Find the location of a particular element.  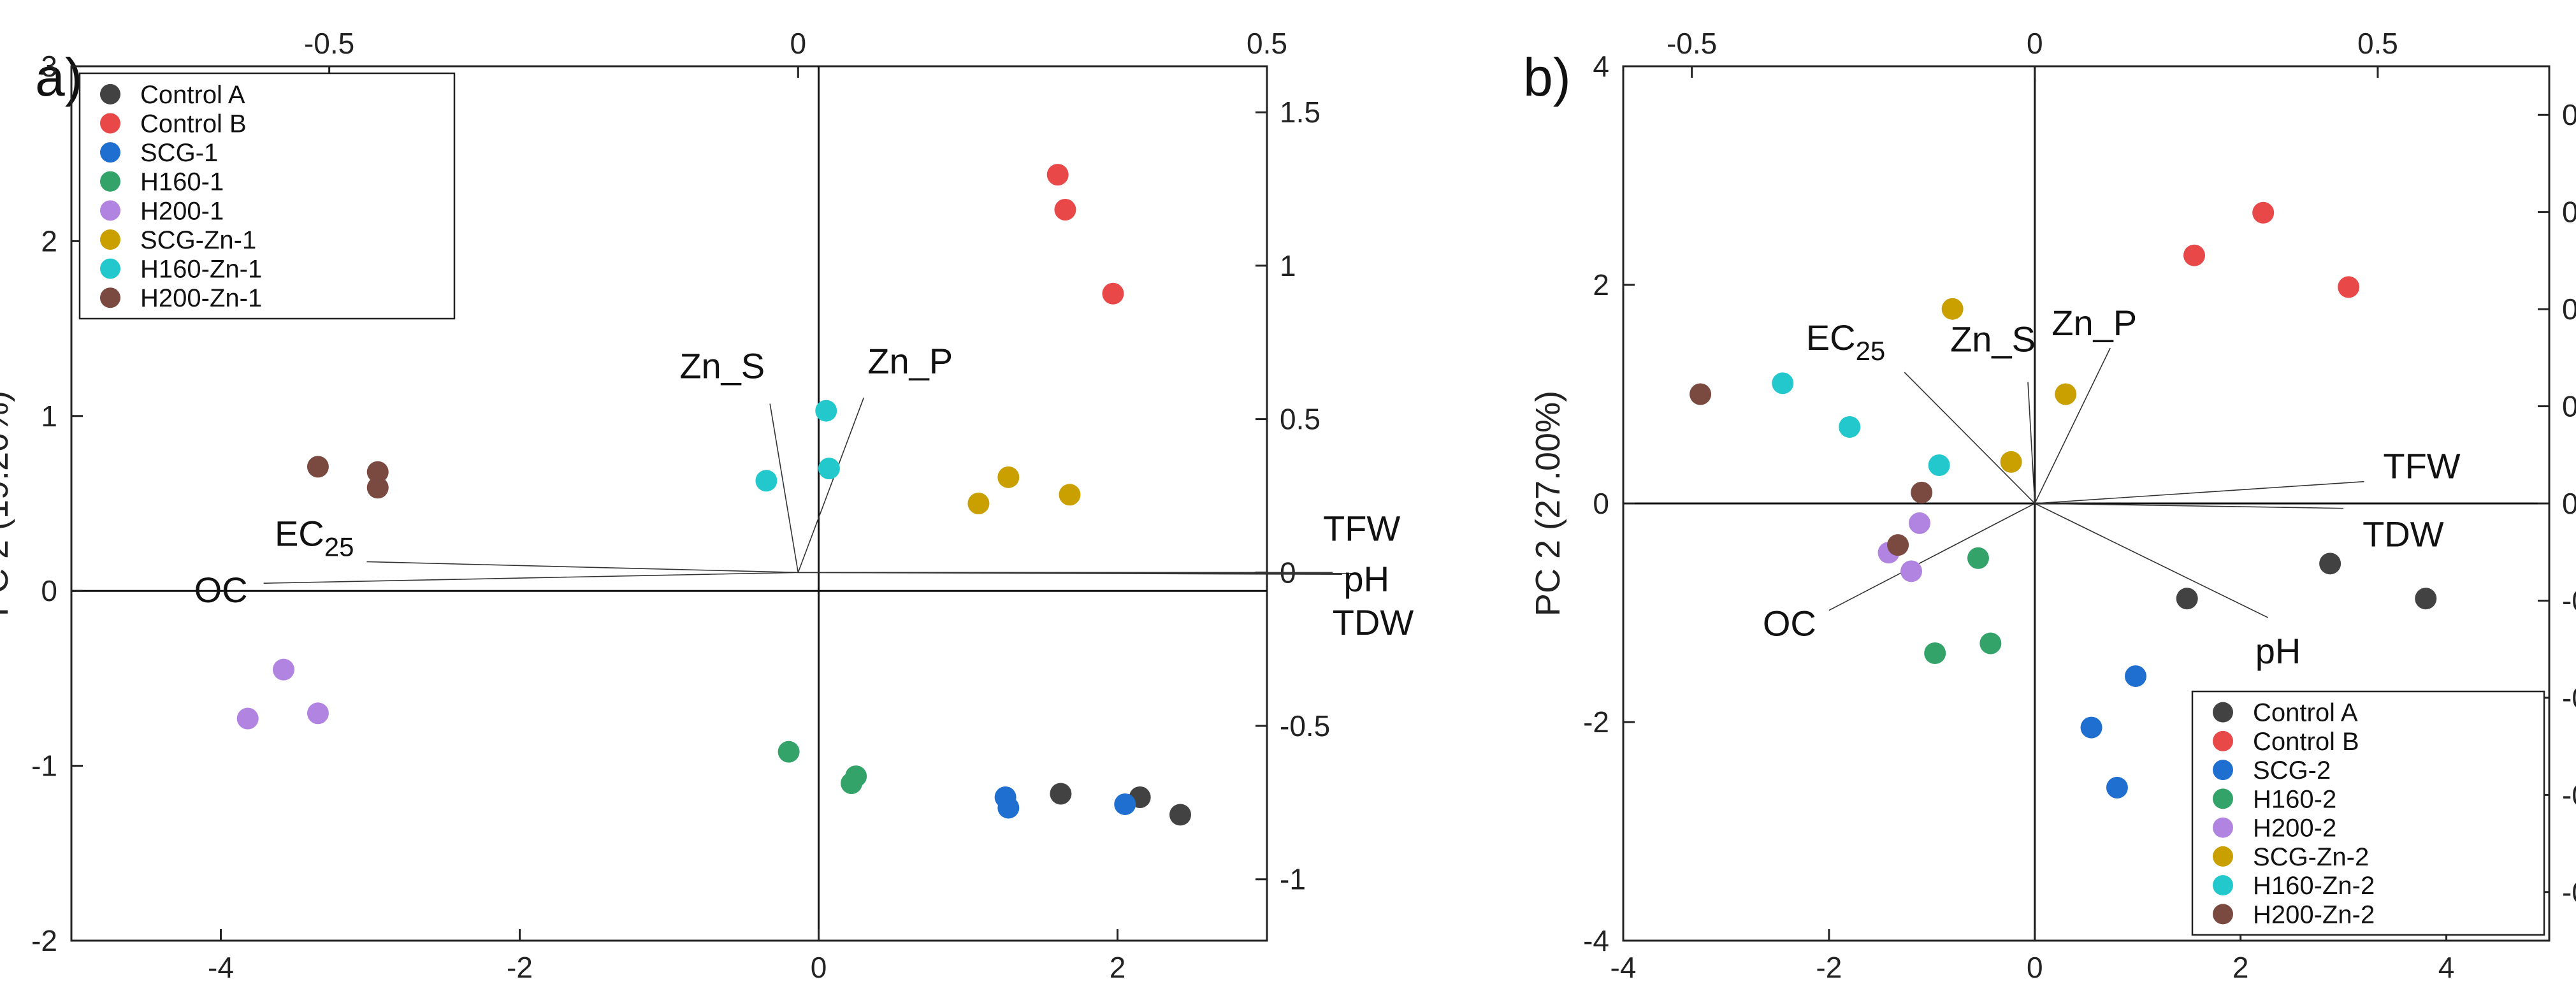

legend-label-h200-zn-1: H200-Zn-1 is located at coordinates (201, 298).